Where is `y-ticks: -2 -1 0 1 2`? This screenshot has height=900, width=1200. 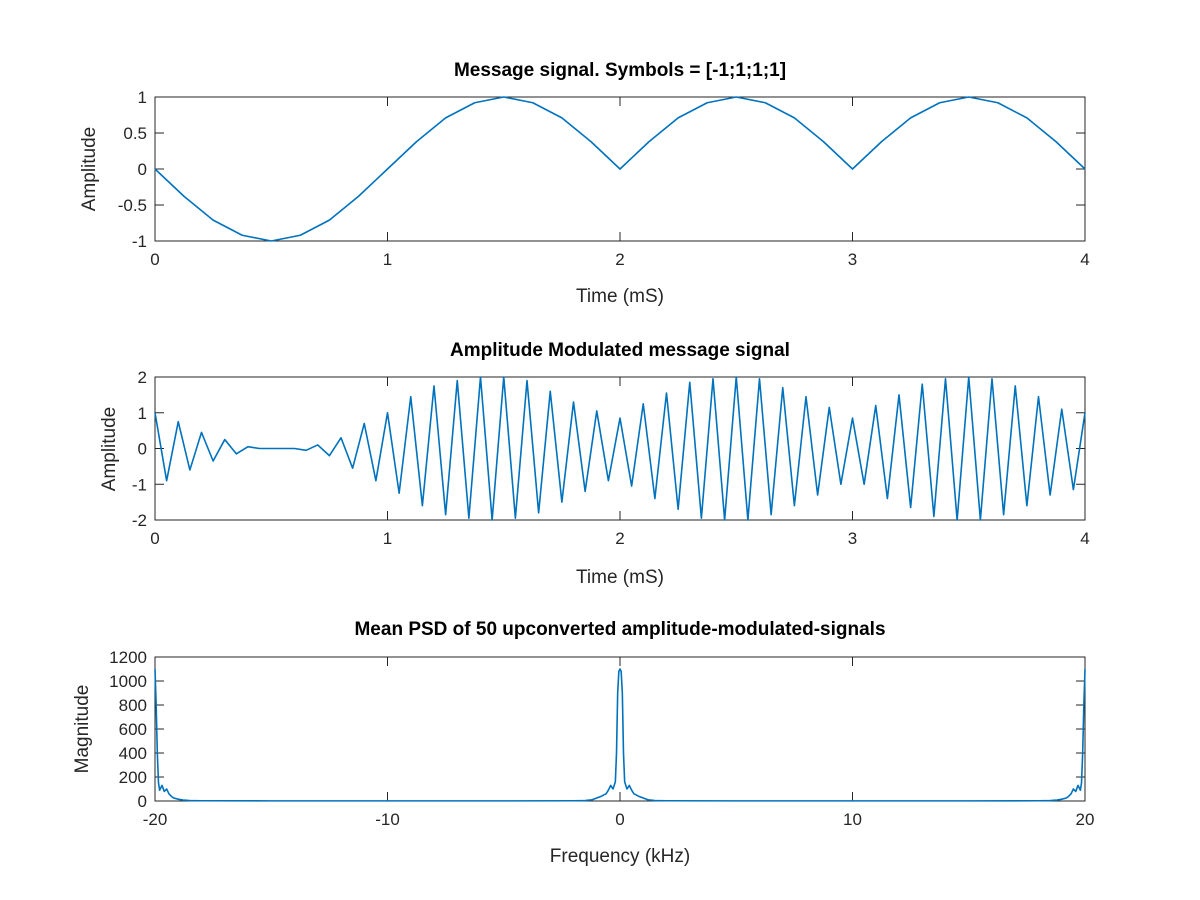
y-ticks: -2 -1 0 1 2 is located at coordinates (608, 449).